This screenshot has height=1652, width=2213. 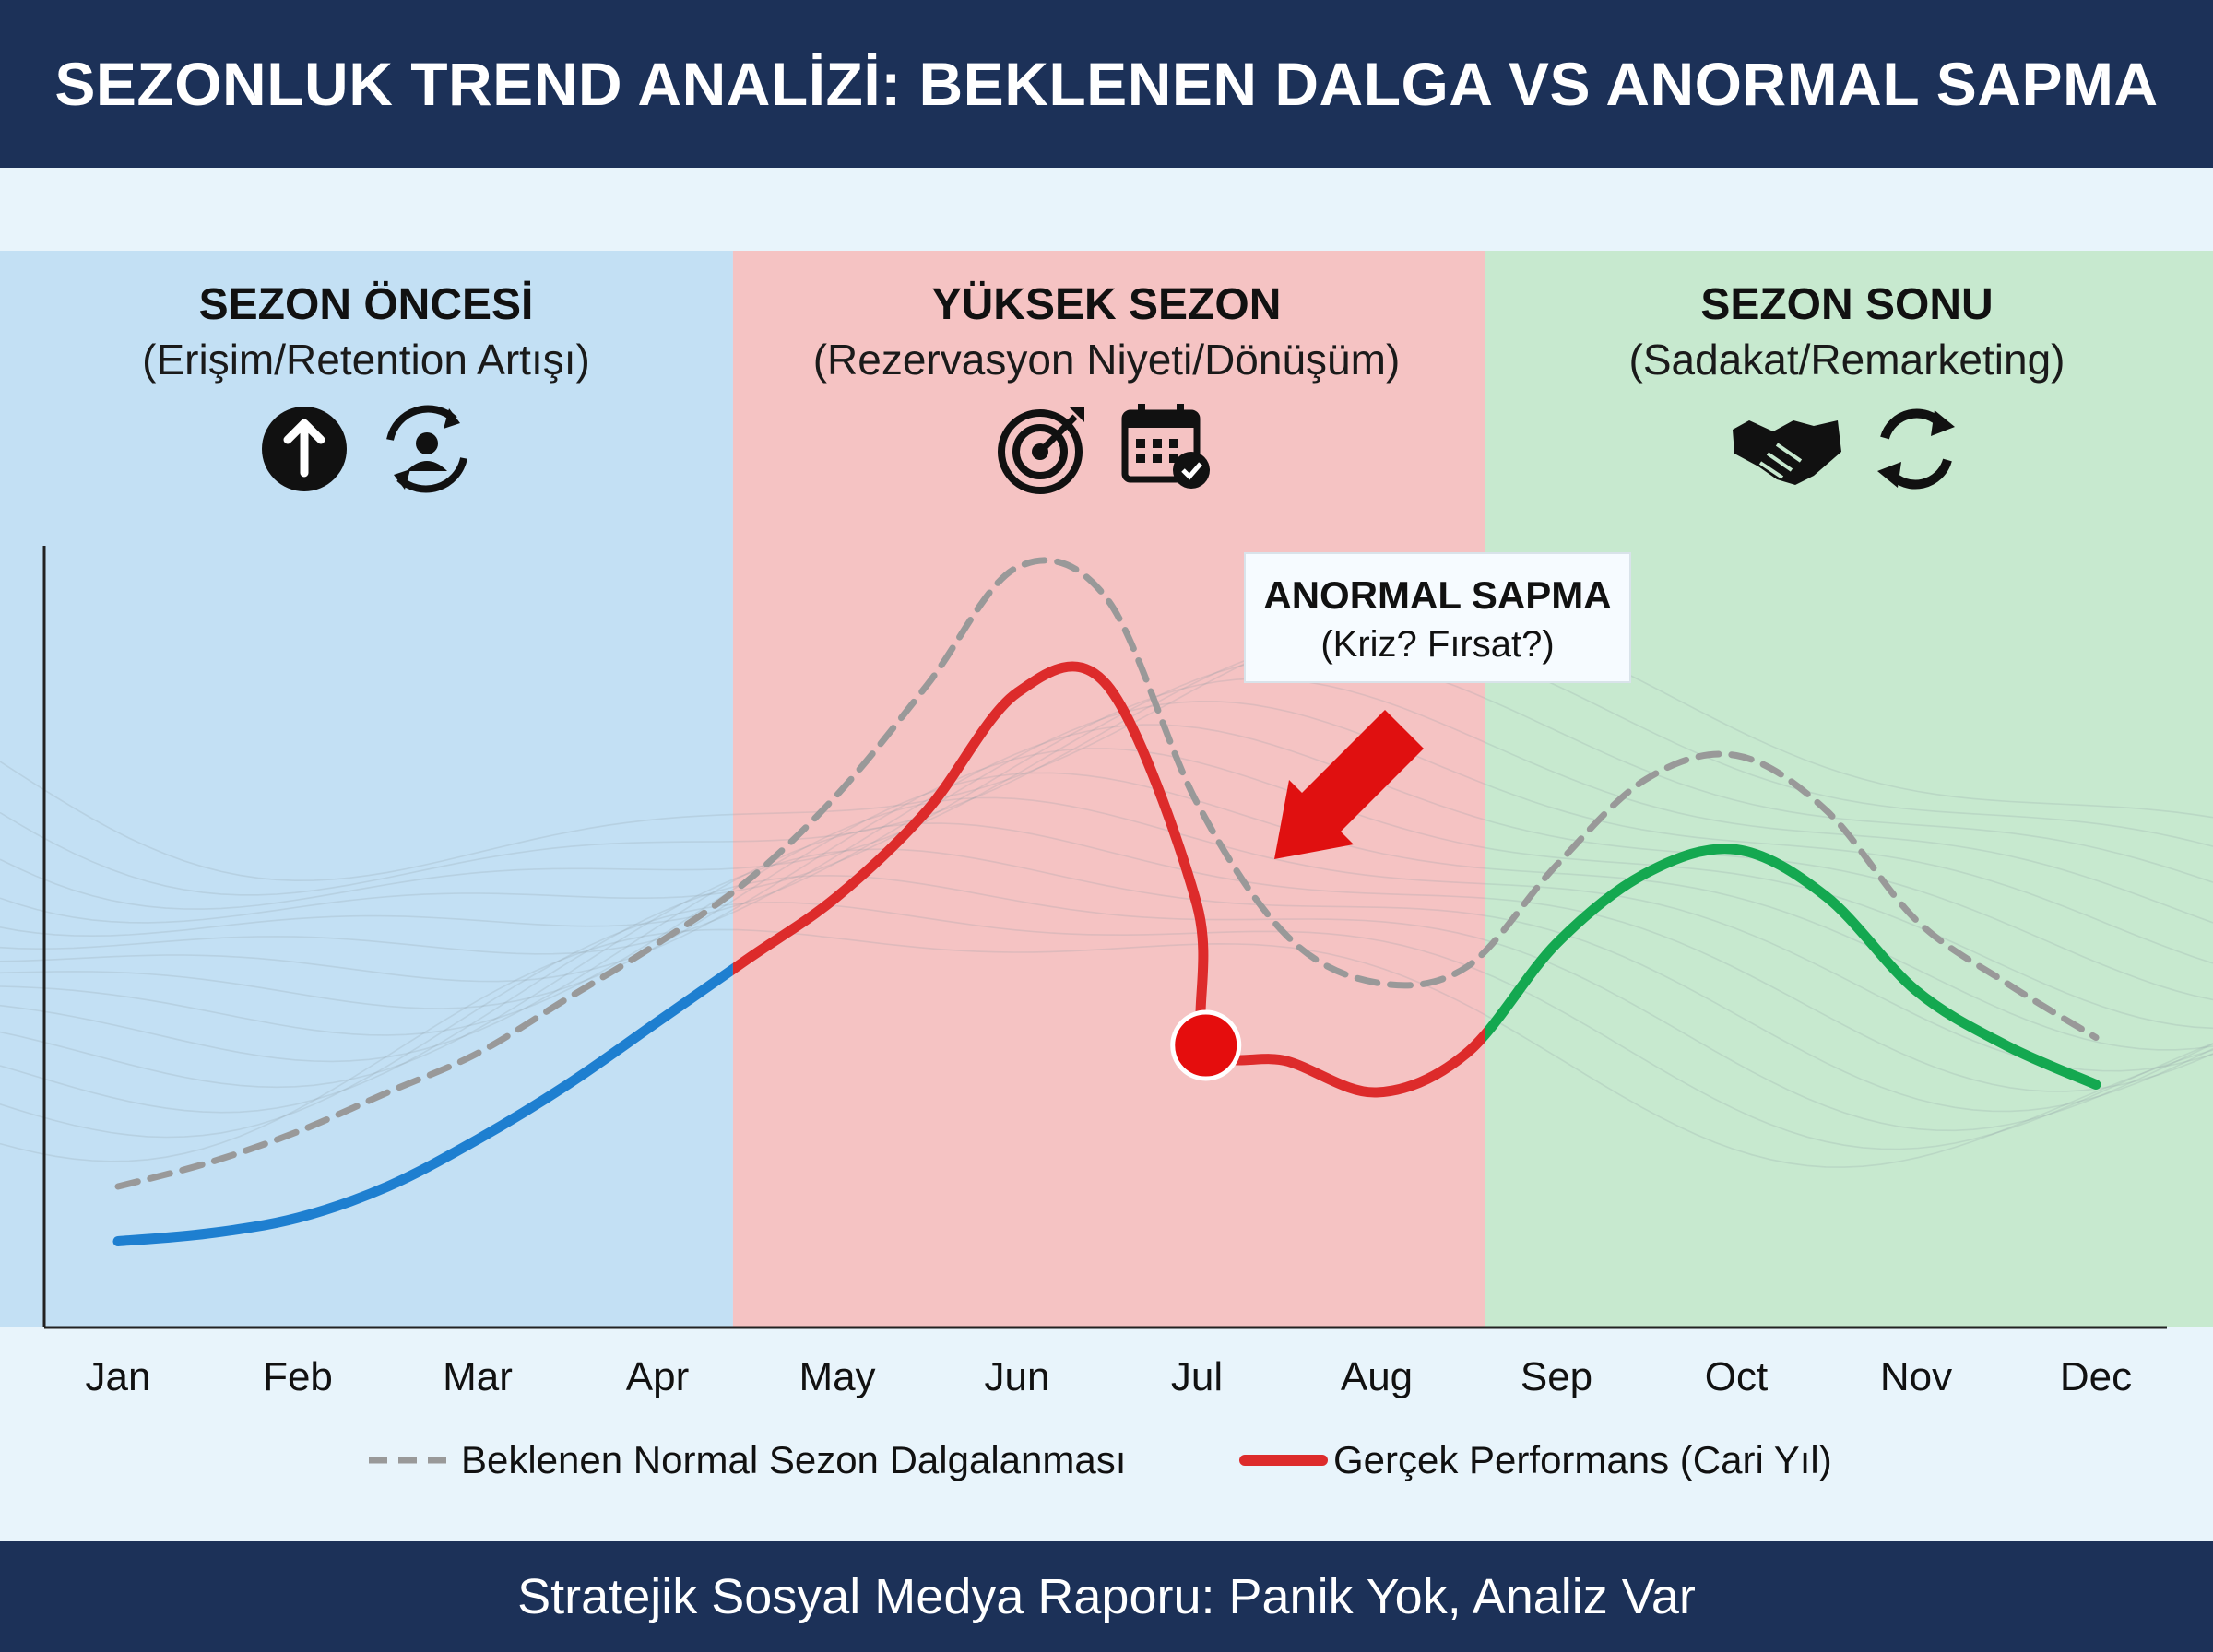 I want to click on legend-label-expected: Beklenen Normal Sezon Dalgalanması, so click(x=793, y=1459).